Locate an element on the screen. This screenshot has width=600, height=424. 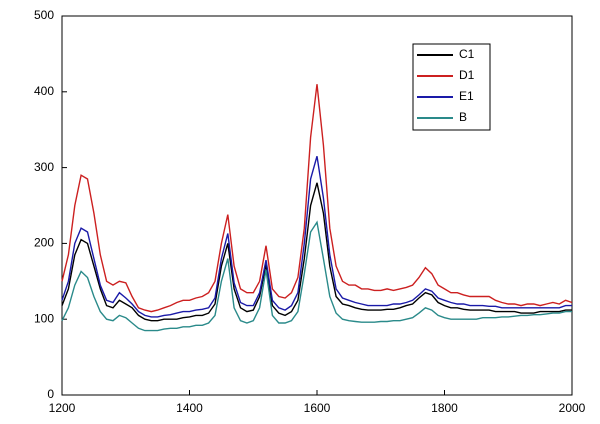
legend-label: D1 is located at coordinates (467, 75).